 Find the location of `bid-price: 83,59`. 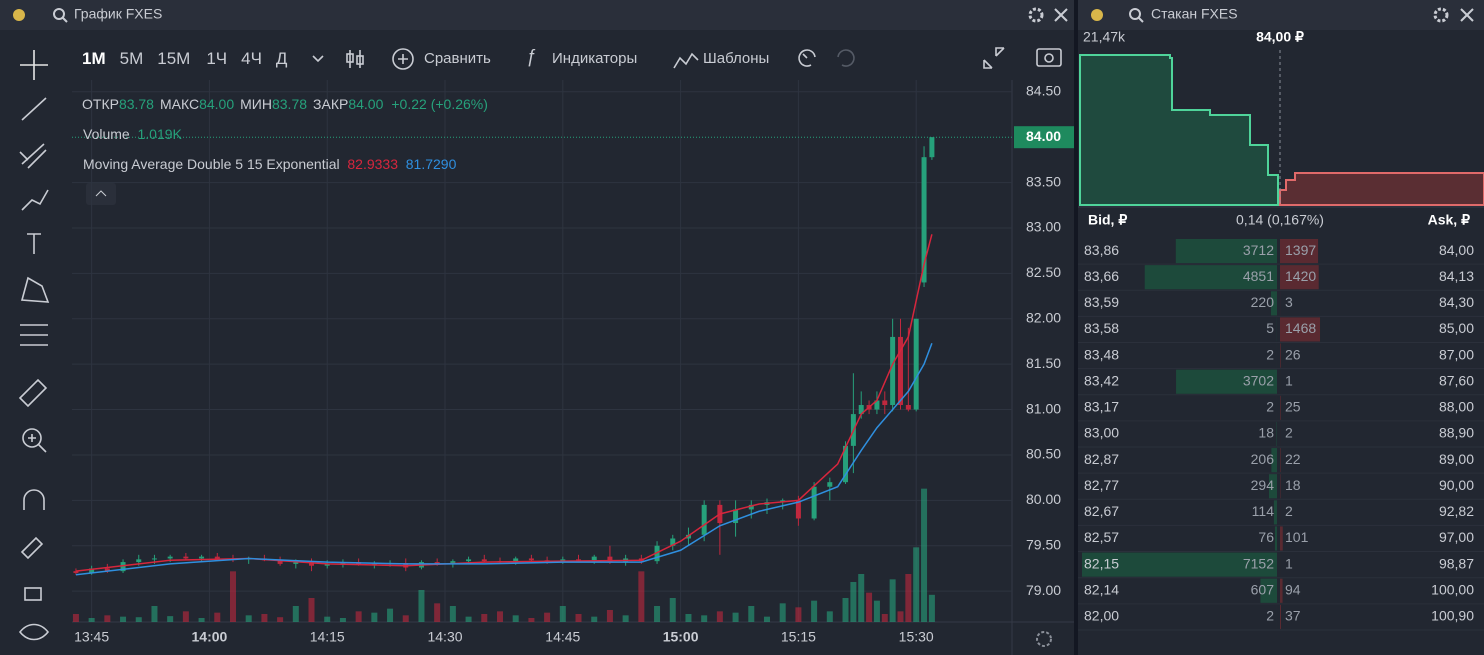

bid-price: 83,59 is located at coordinates (1101, 302).